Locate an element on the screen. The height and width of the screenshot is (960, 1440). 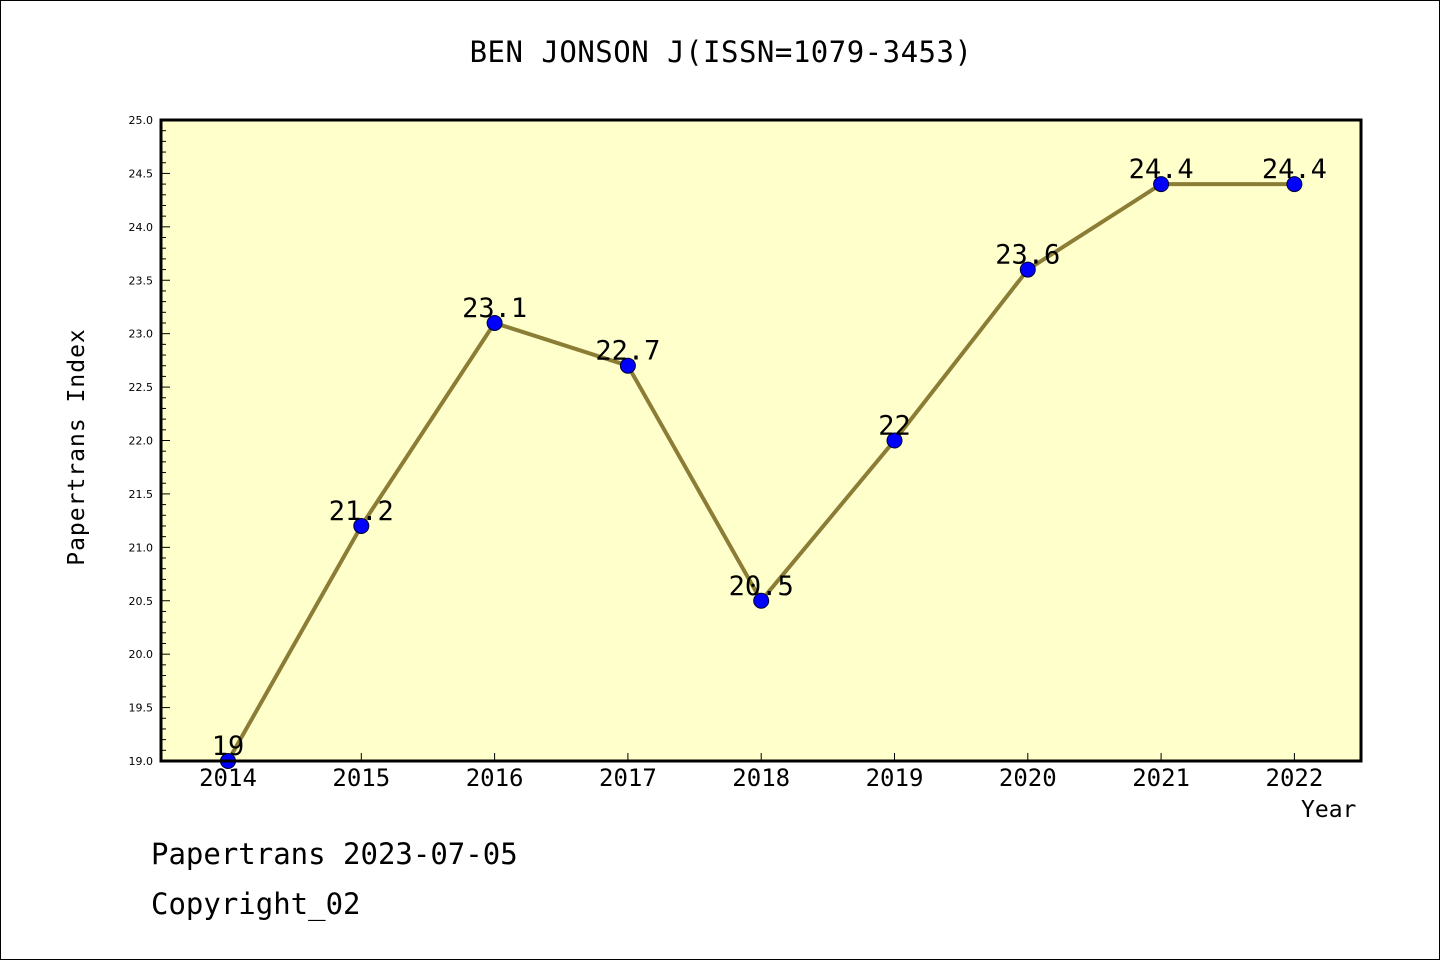
x-tick-label: 2021 is located at coordinates (1161, 778).